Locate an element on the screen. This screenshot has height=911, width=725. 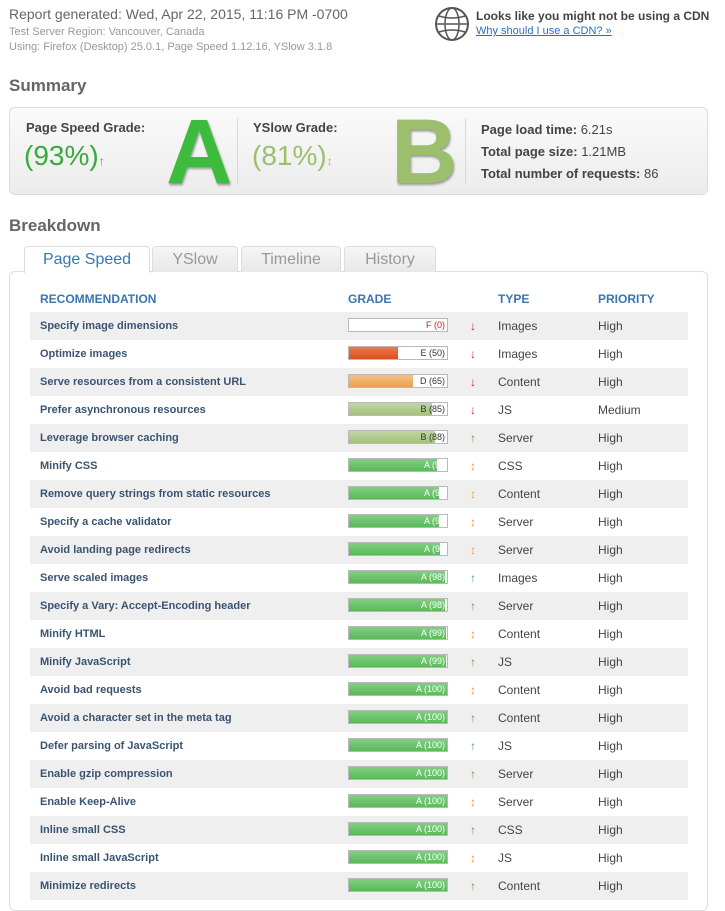
table-row: Inline small CSS A (100) ↑ CSS High is located at coordinates (359, 830).